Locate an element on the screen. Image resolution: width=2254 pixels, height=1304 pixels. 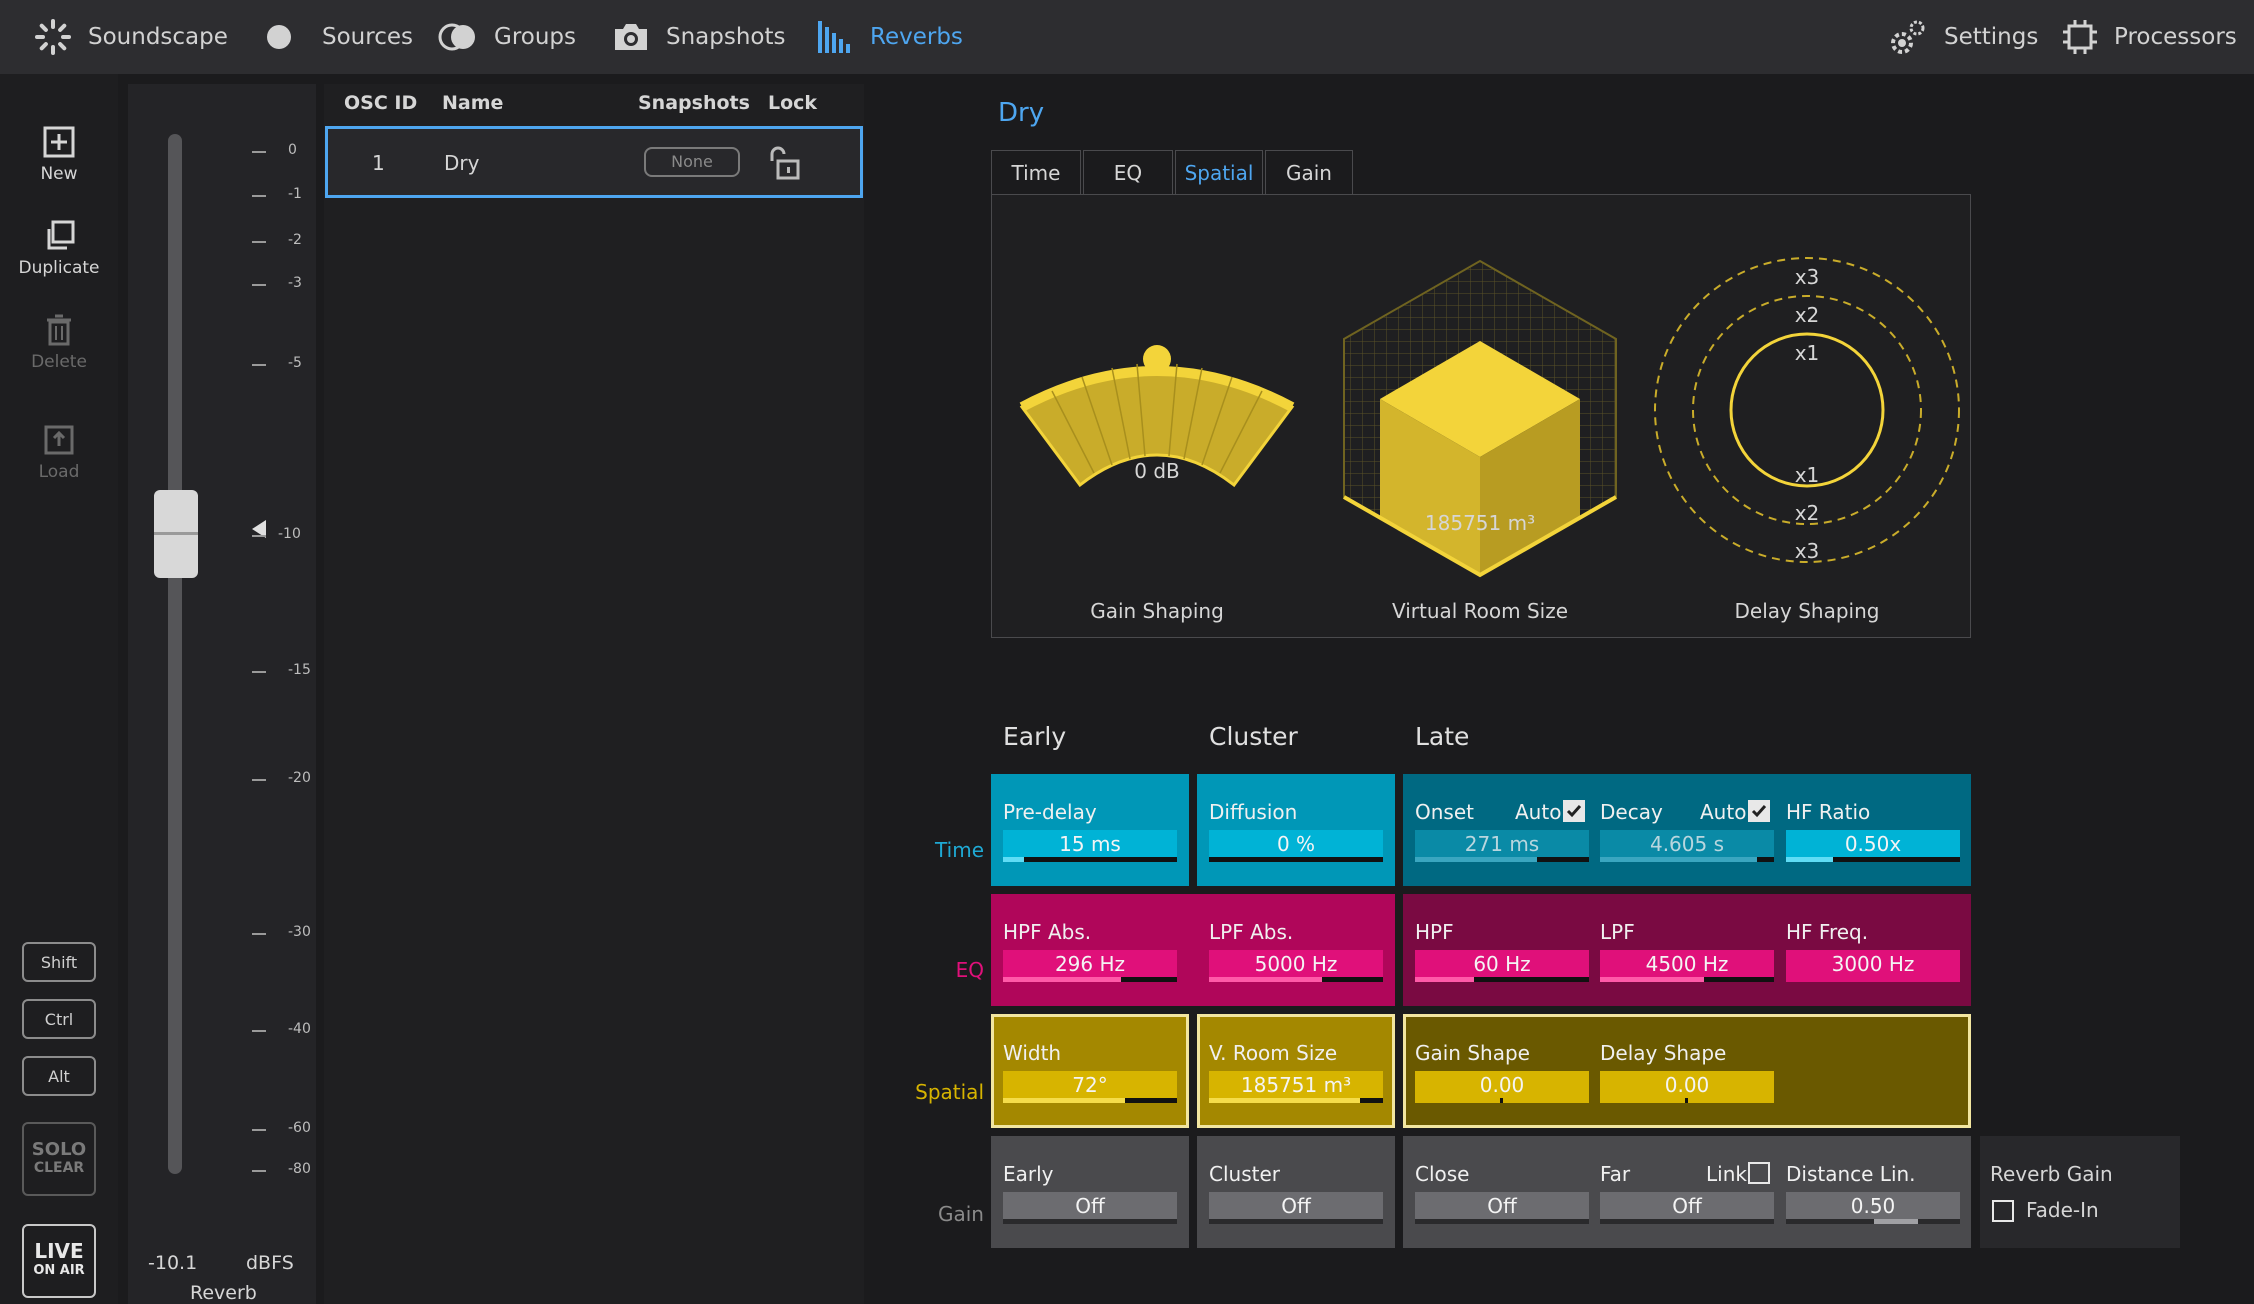
delete-button: Delete is located at coordinates (59, 343).